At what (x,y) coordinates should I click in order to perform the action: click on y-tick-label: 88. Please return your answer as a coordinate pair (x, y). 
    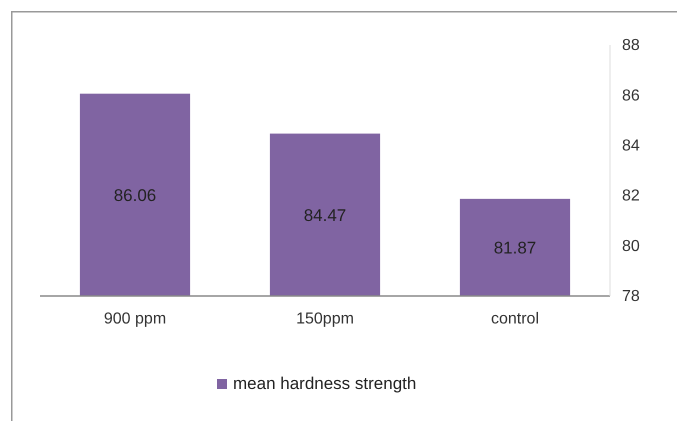
    Looking at the image, I should click on (631, 45).